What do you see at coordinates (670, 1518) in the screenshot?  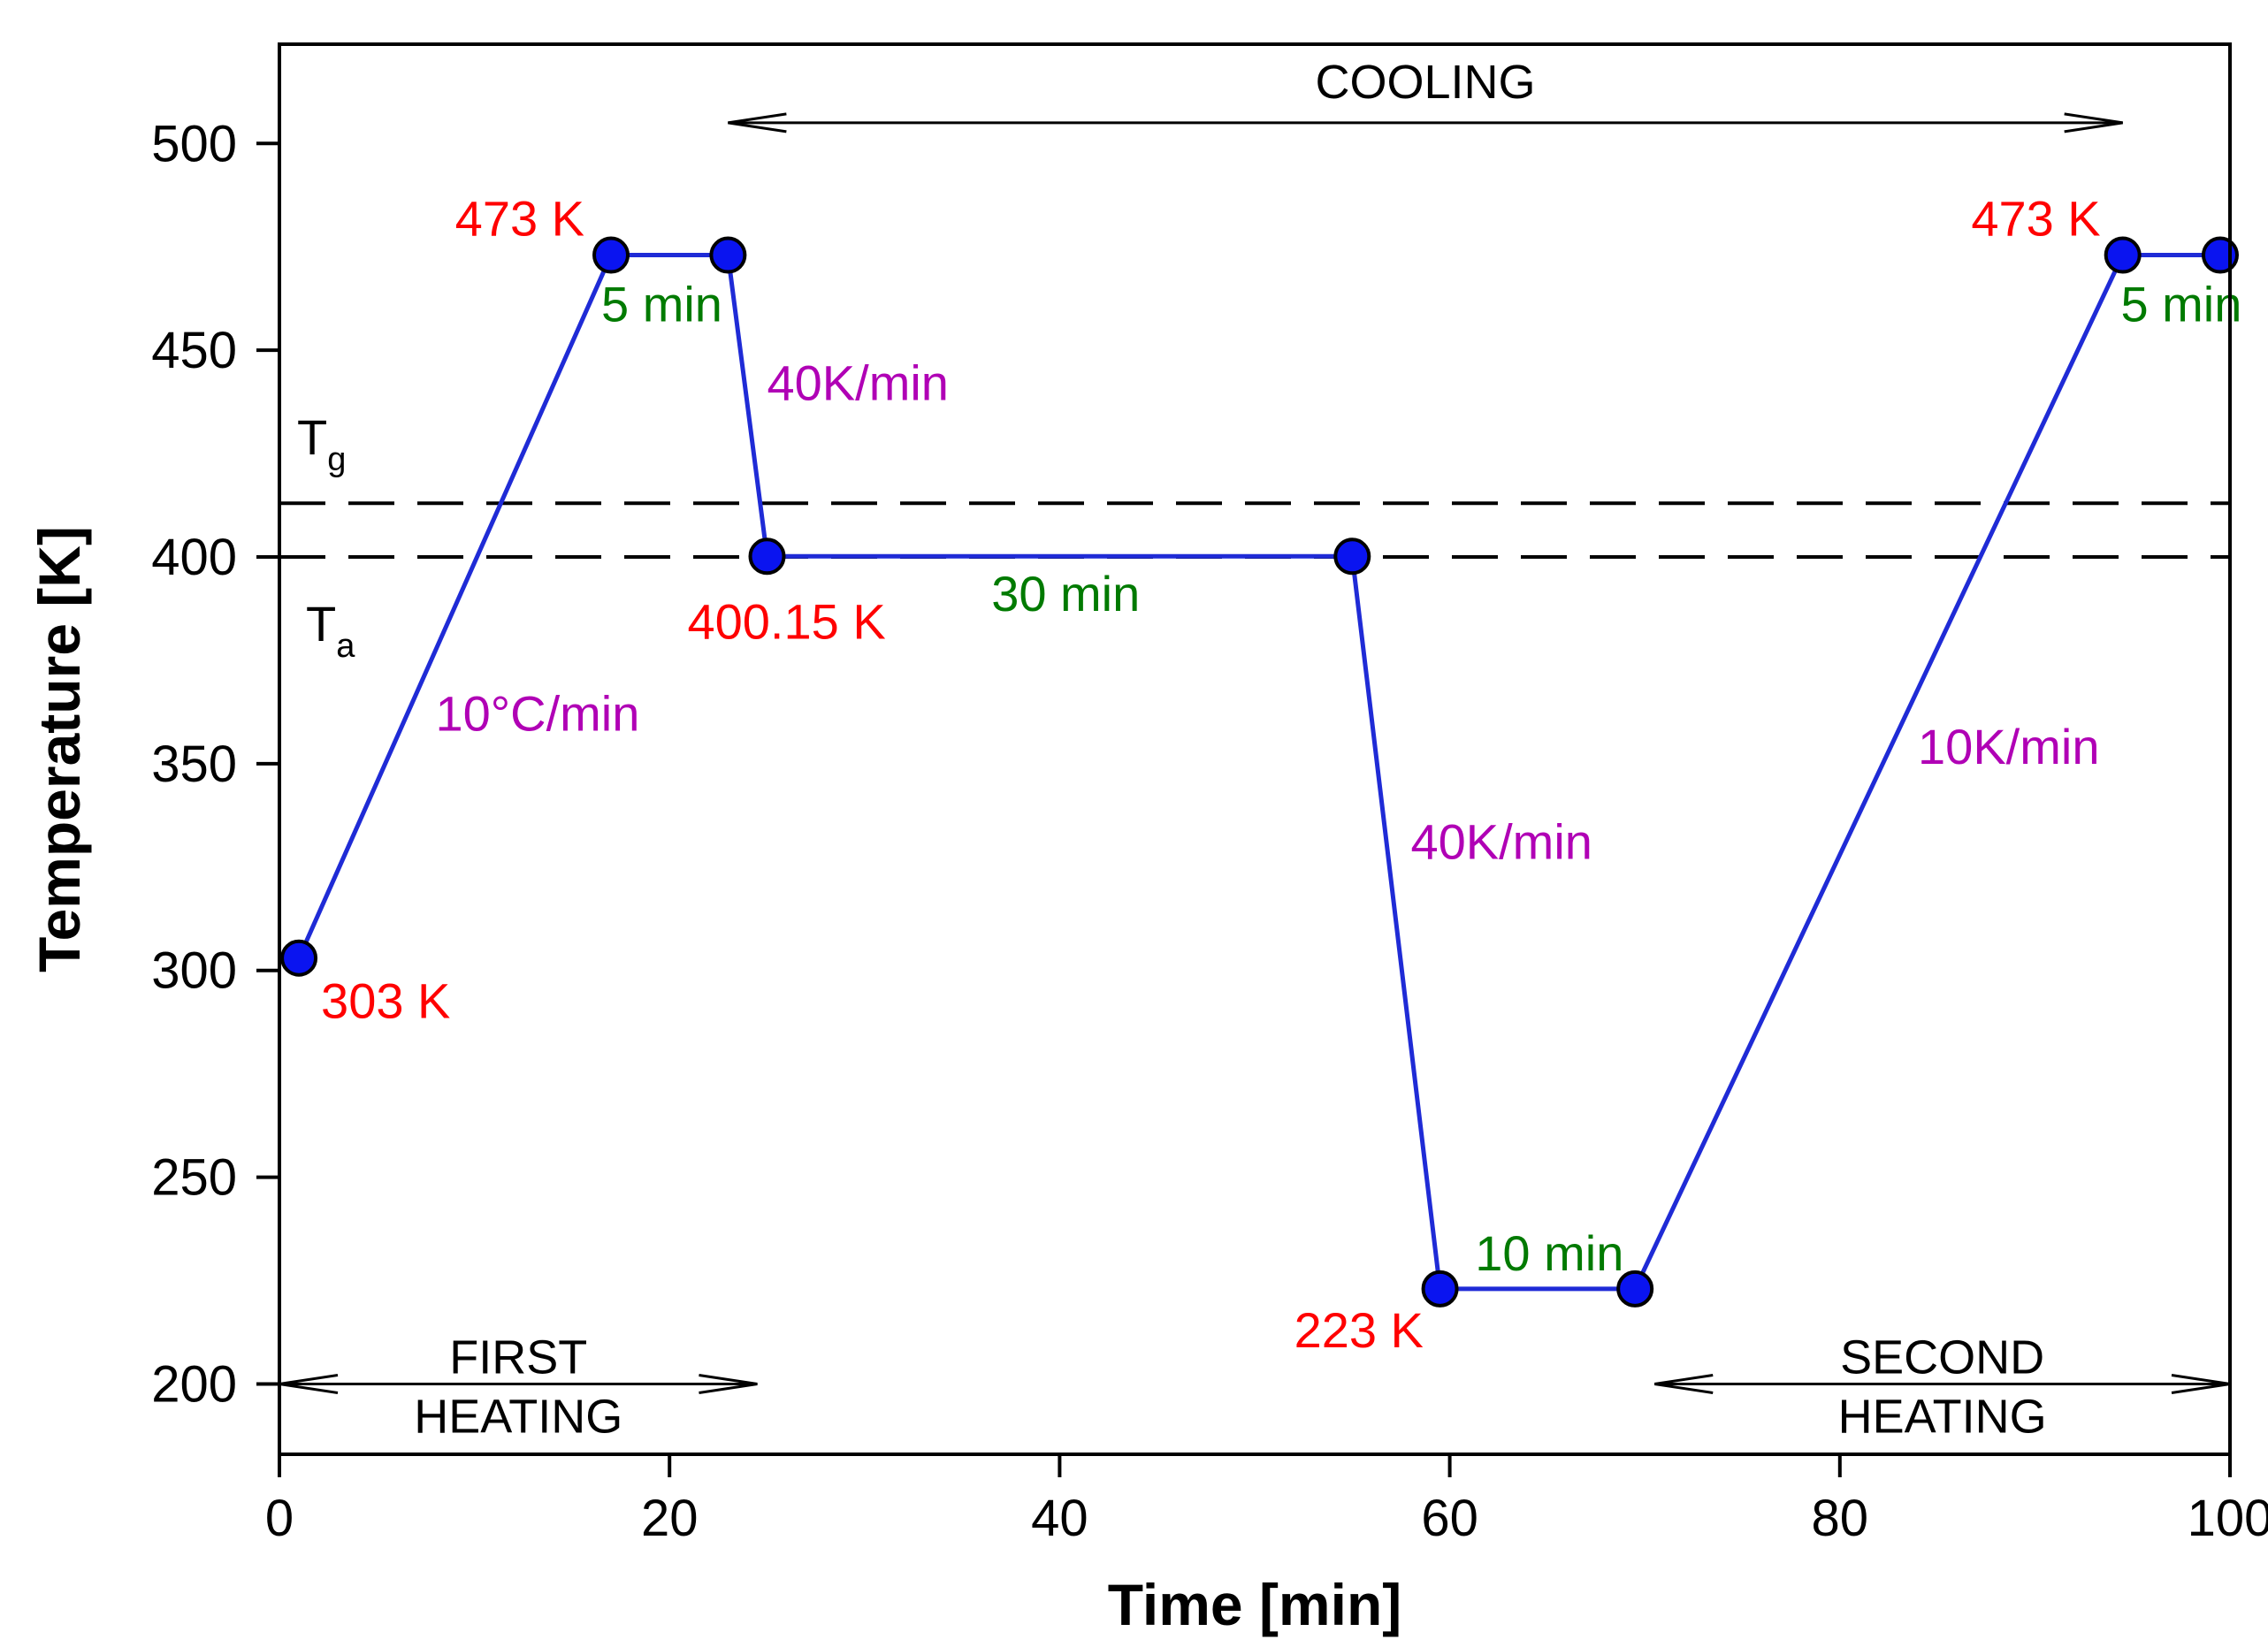 I see `x-tick-label: 20` at bounding box center [670, 1518].